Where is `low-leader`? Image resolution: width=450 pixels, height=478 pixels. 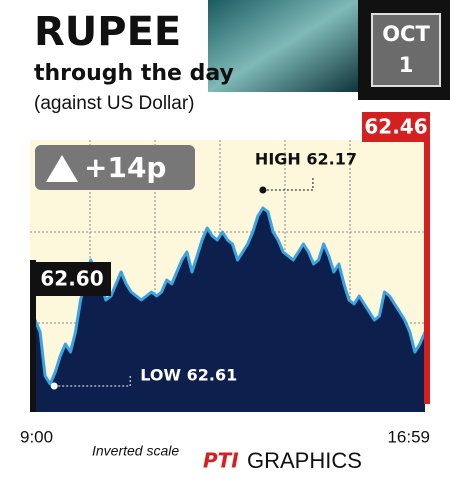
low-leader is located at coordinates (92, 381).